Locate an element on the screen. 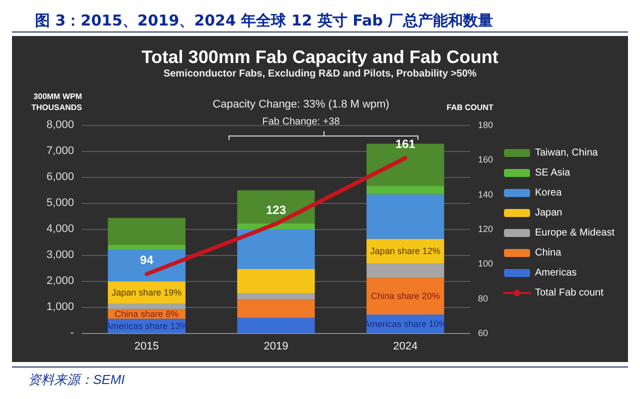 This screenshot has height=399, width=640. y2-tick-label: 80 is located at coordinates (483, 298).